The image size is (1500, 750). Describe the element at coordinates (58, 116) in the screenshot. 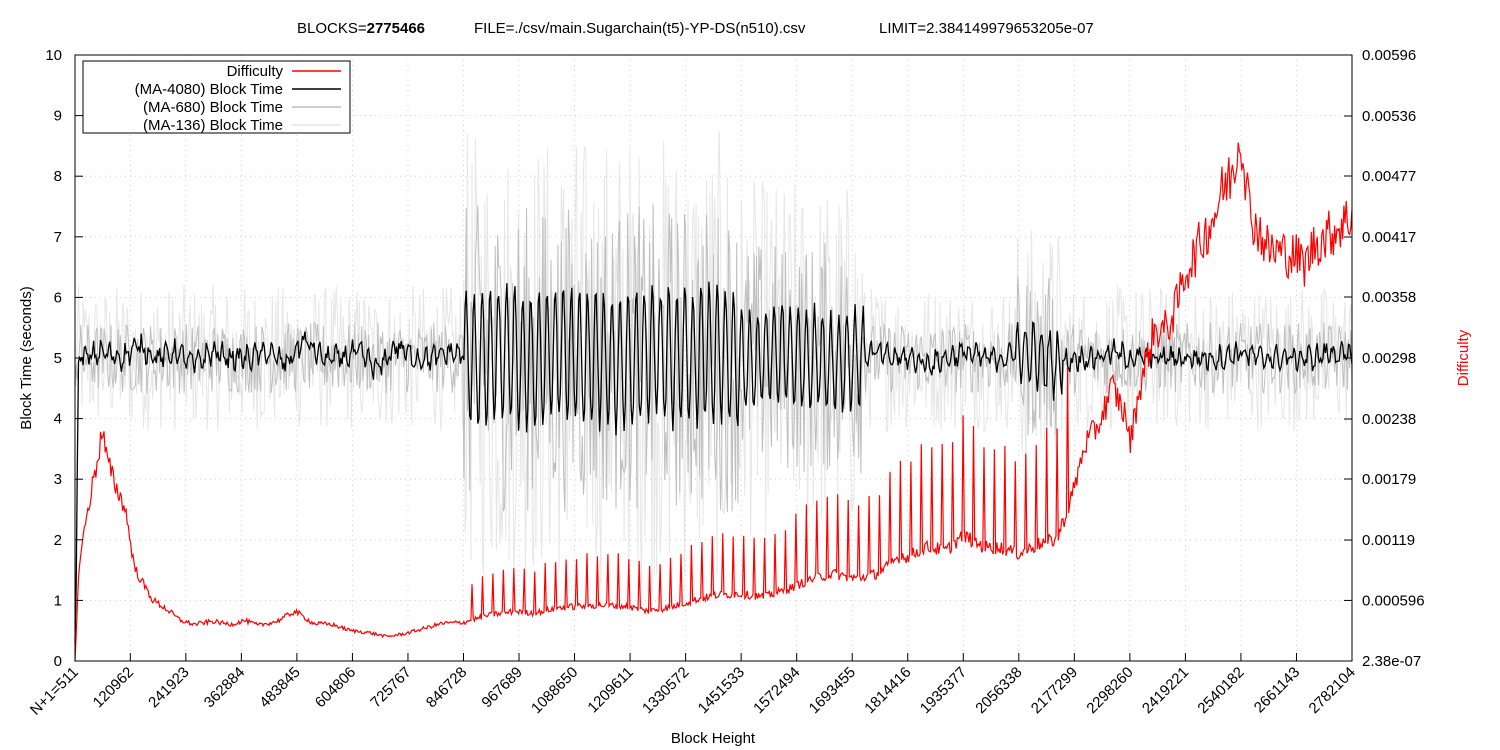

I see `y-tick-label: 9` at that location.